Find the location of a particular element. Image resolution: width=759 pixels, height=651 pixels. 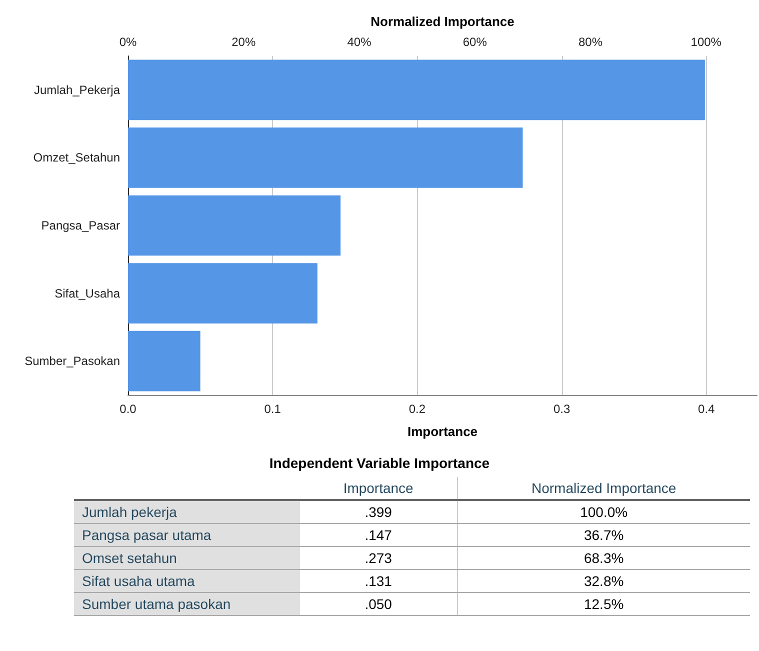

y-tick-label: Pangsa_Pasar is located at coordinates (80, 225).